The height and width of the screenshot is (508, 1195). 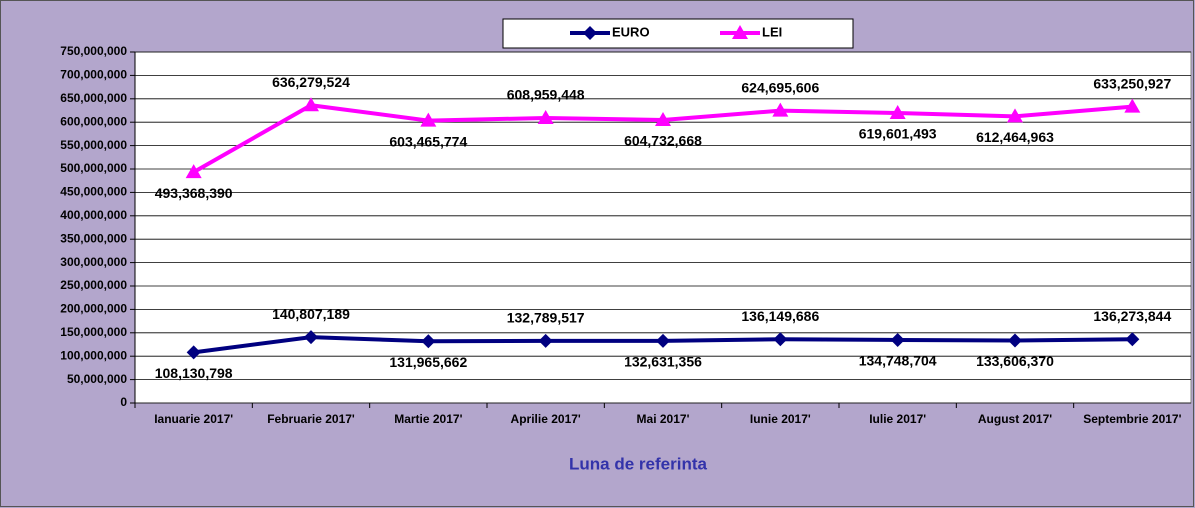 What do you see at coordinates (1015, 137) in the screenshot?
I see `data-label: 612,464,963` at bounding box center [1015, 137].